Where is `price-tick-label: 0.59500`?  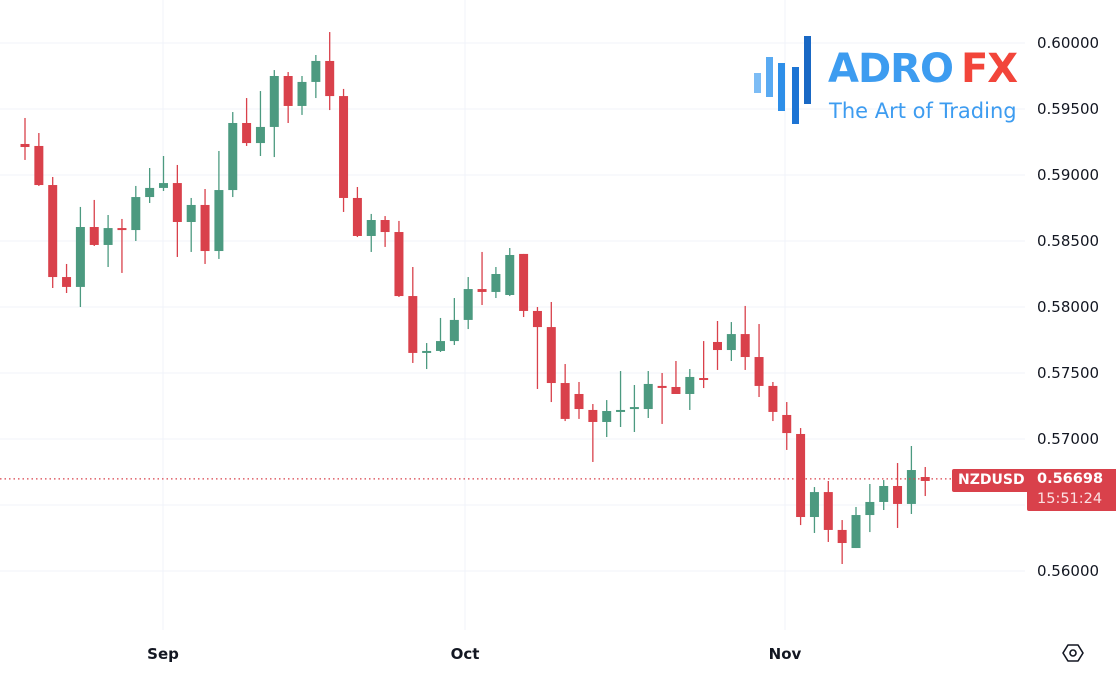 price-tick-label: 0.59500 is located at coordinates (1068, 109).